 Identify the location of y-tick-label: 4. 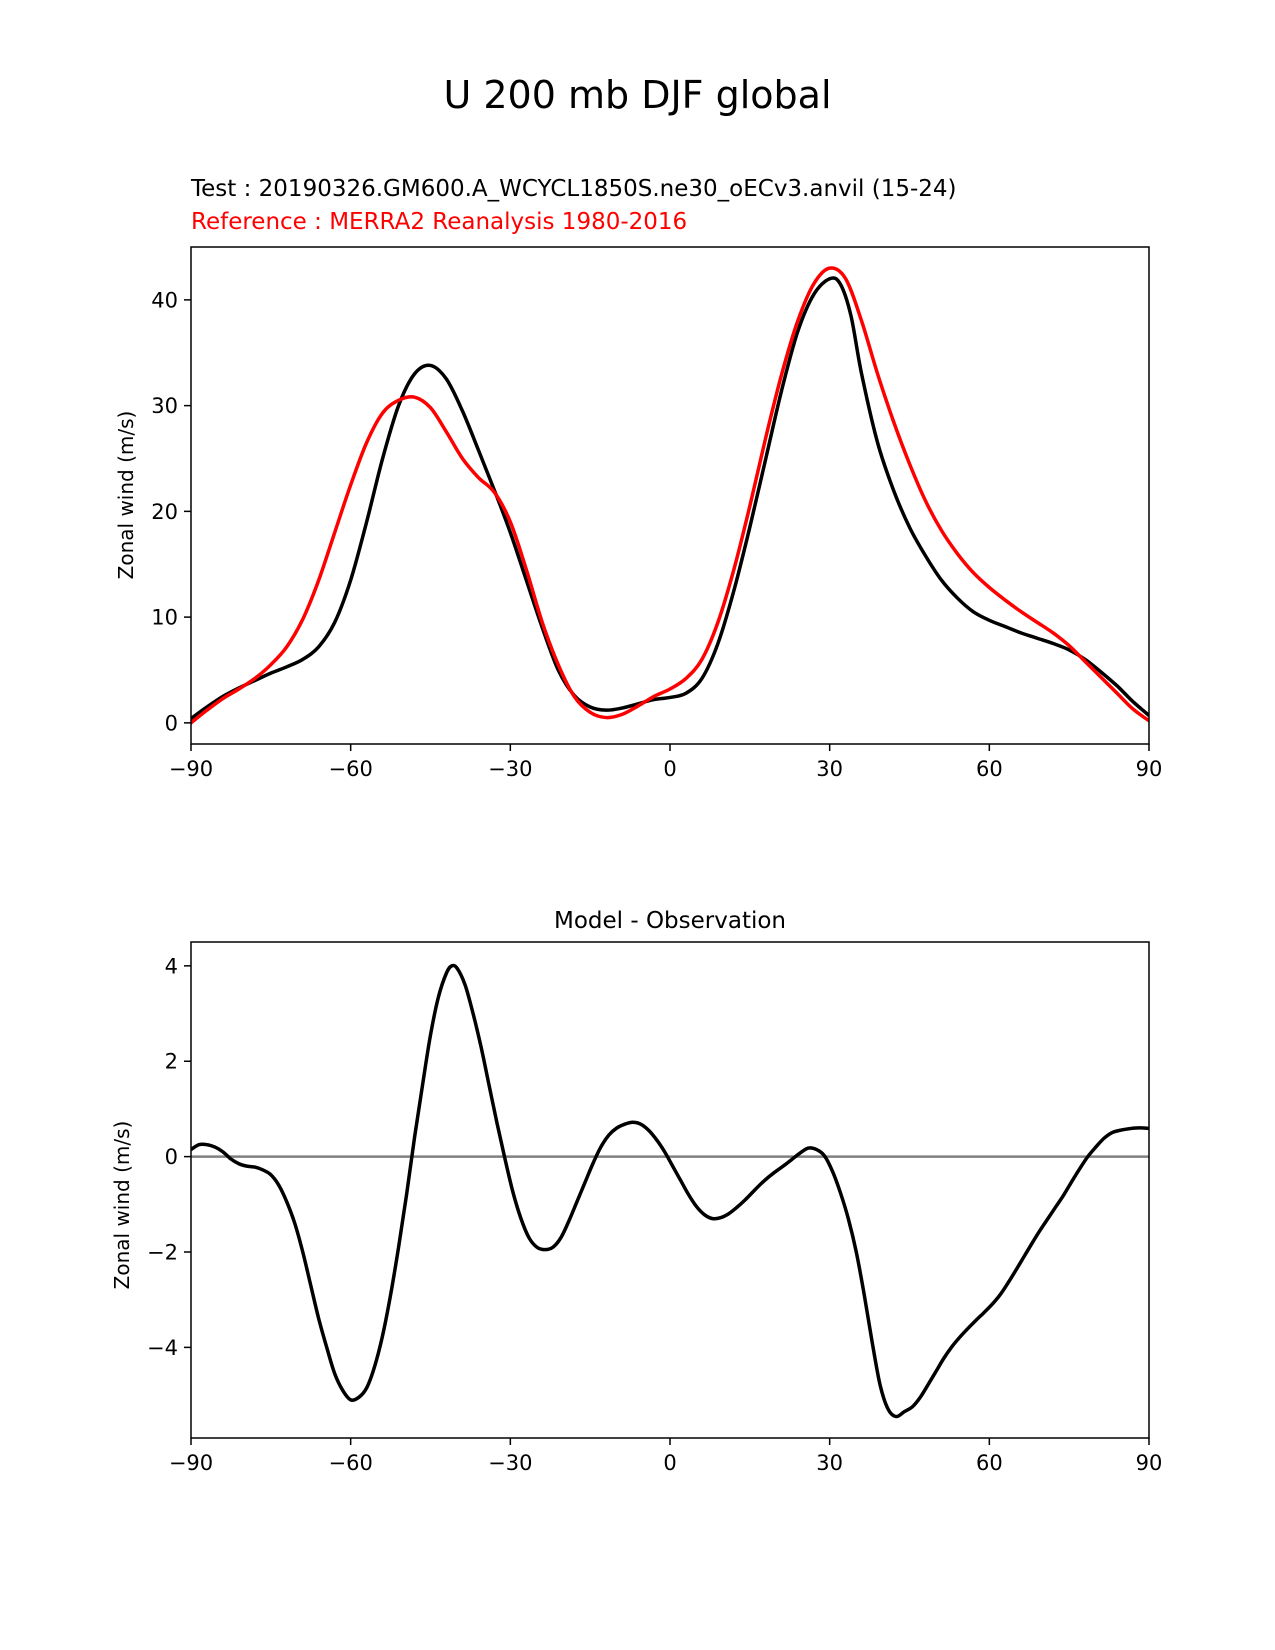
(171, 966).